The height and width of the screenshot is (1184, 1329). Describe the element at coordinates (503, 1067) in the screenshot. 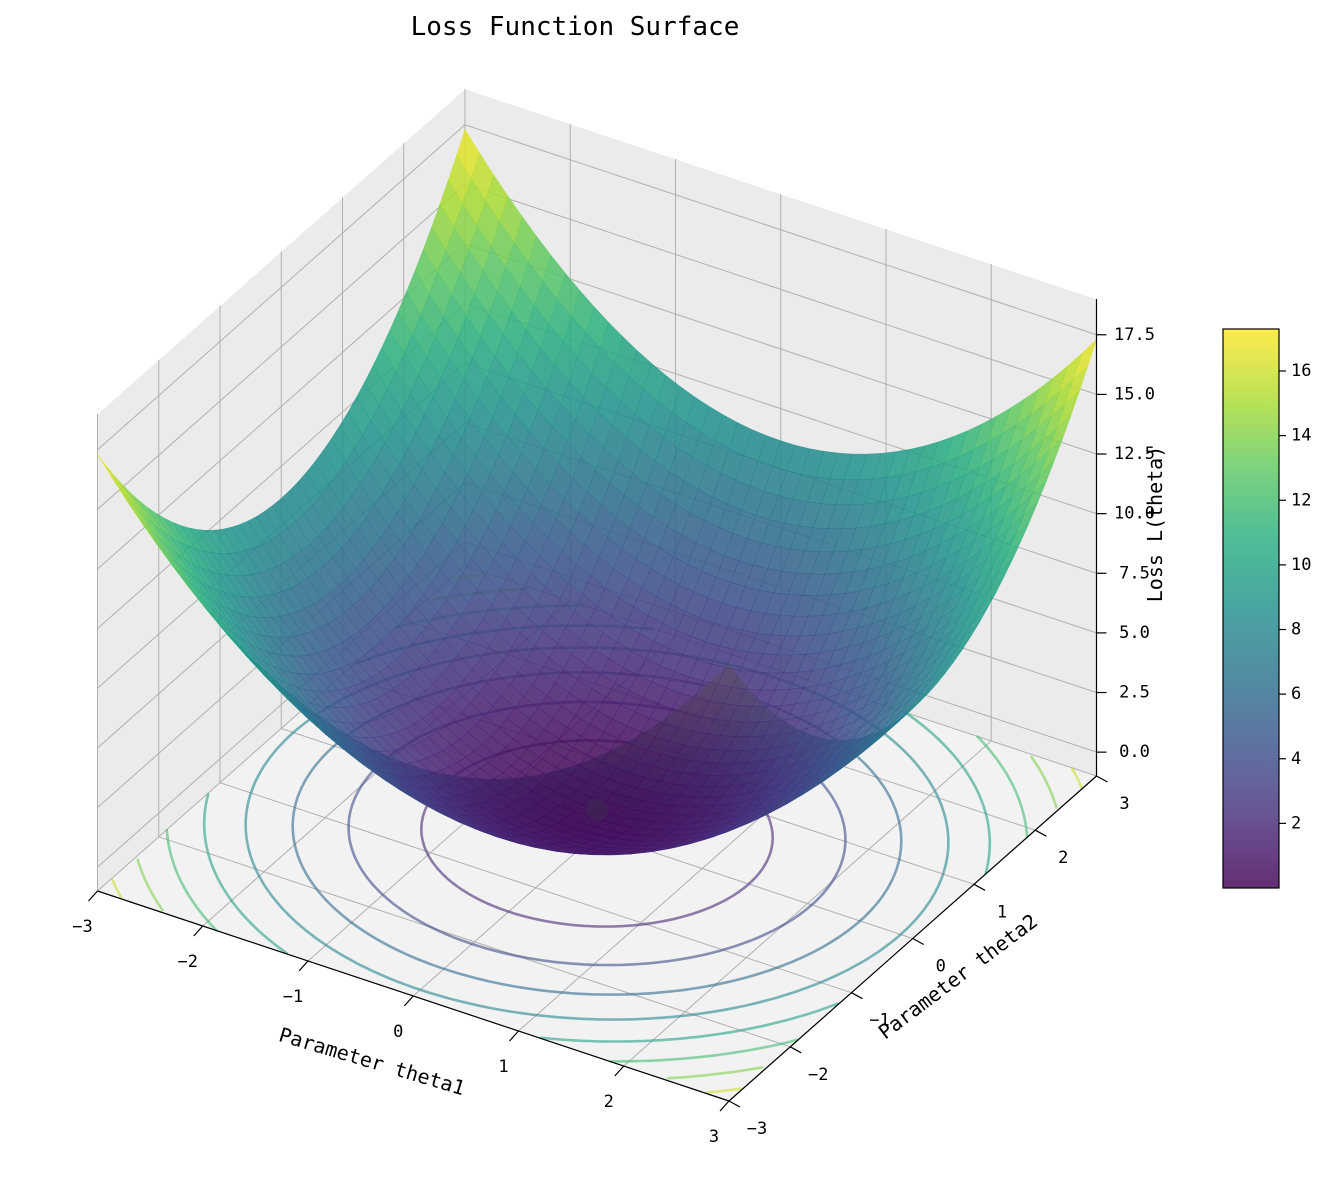

I see `x-tick-label: 1` at that location.